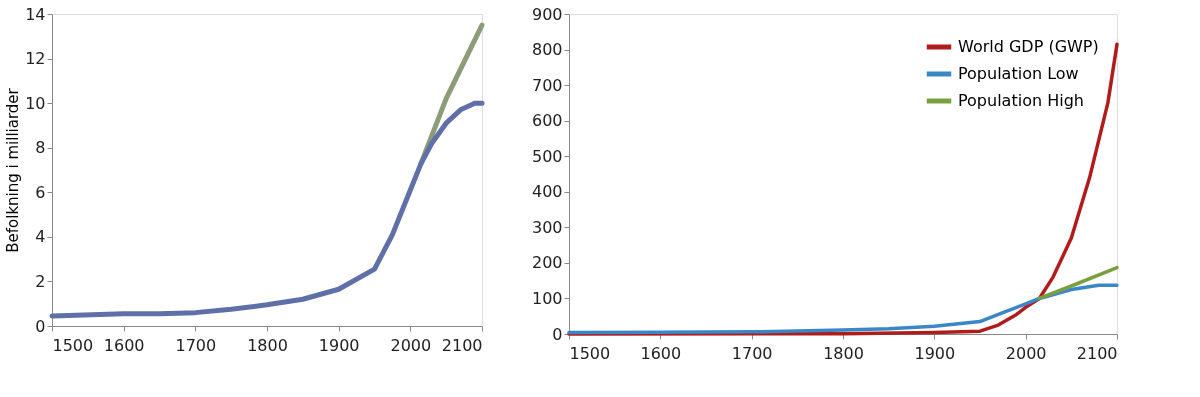  What do you see at coordinates (40, 192) in the screenshot?
I see `y-tick-label: 6` at bounding box center [40, 192].